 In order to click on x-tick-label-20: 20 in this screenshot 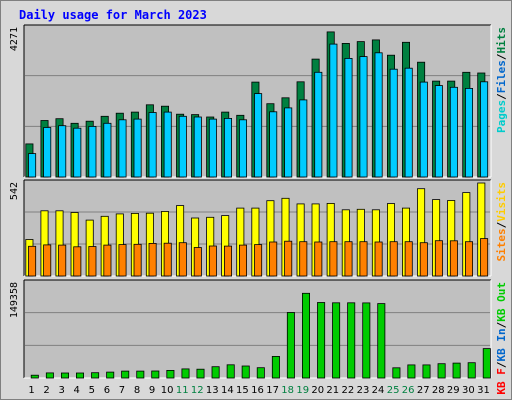, I will do `click(317, 390)`.